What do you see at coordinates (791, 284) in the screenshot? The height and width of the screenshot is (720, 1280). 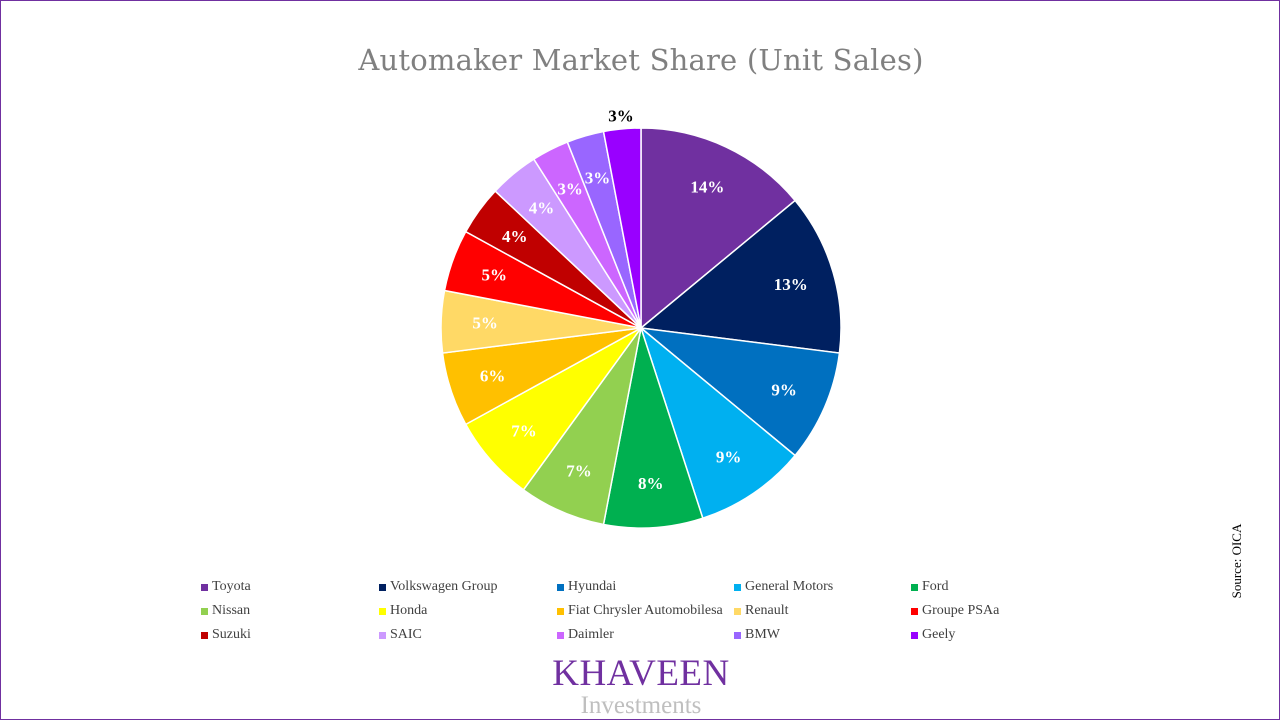 I see `data-label-volkswagen-group: 13%` at bounding box center [791, 284].